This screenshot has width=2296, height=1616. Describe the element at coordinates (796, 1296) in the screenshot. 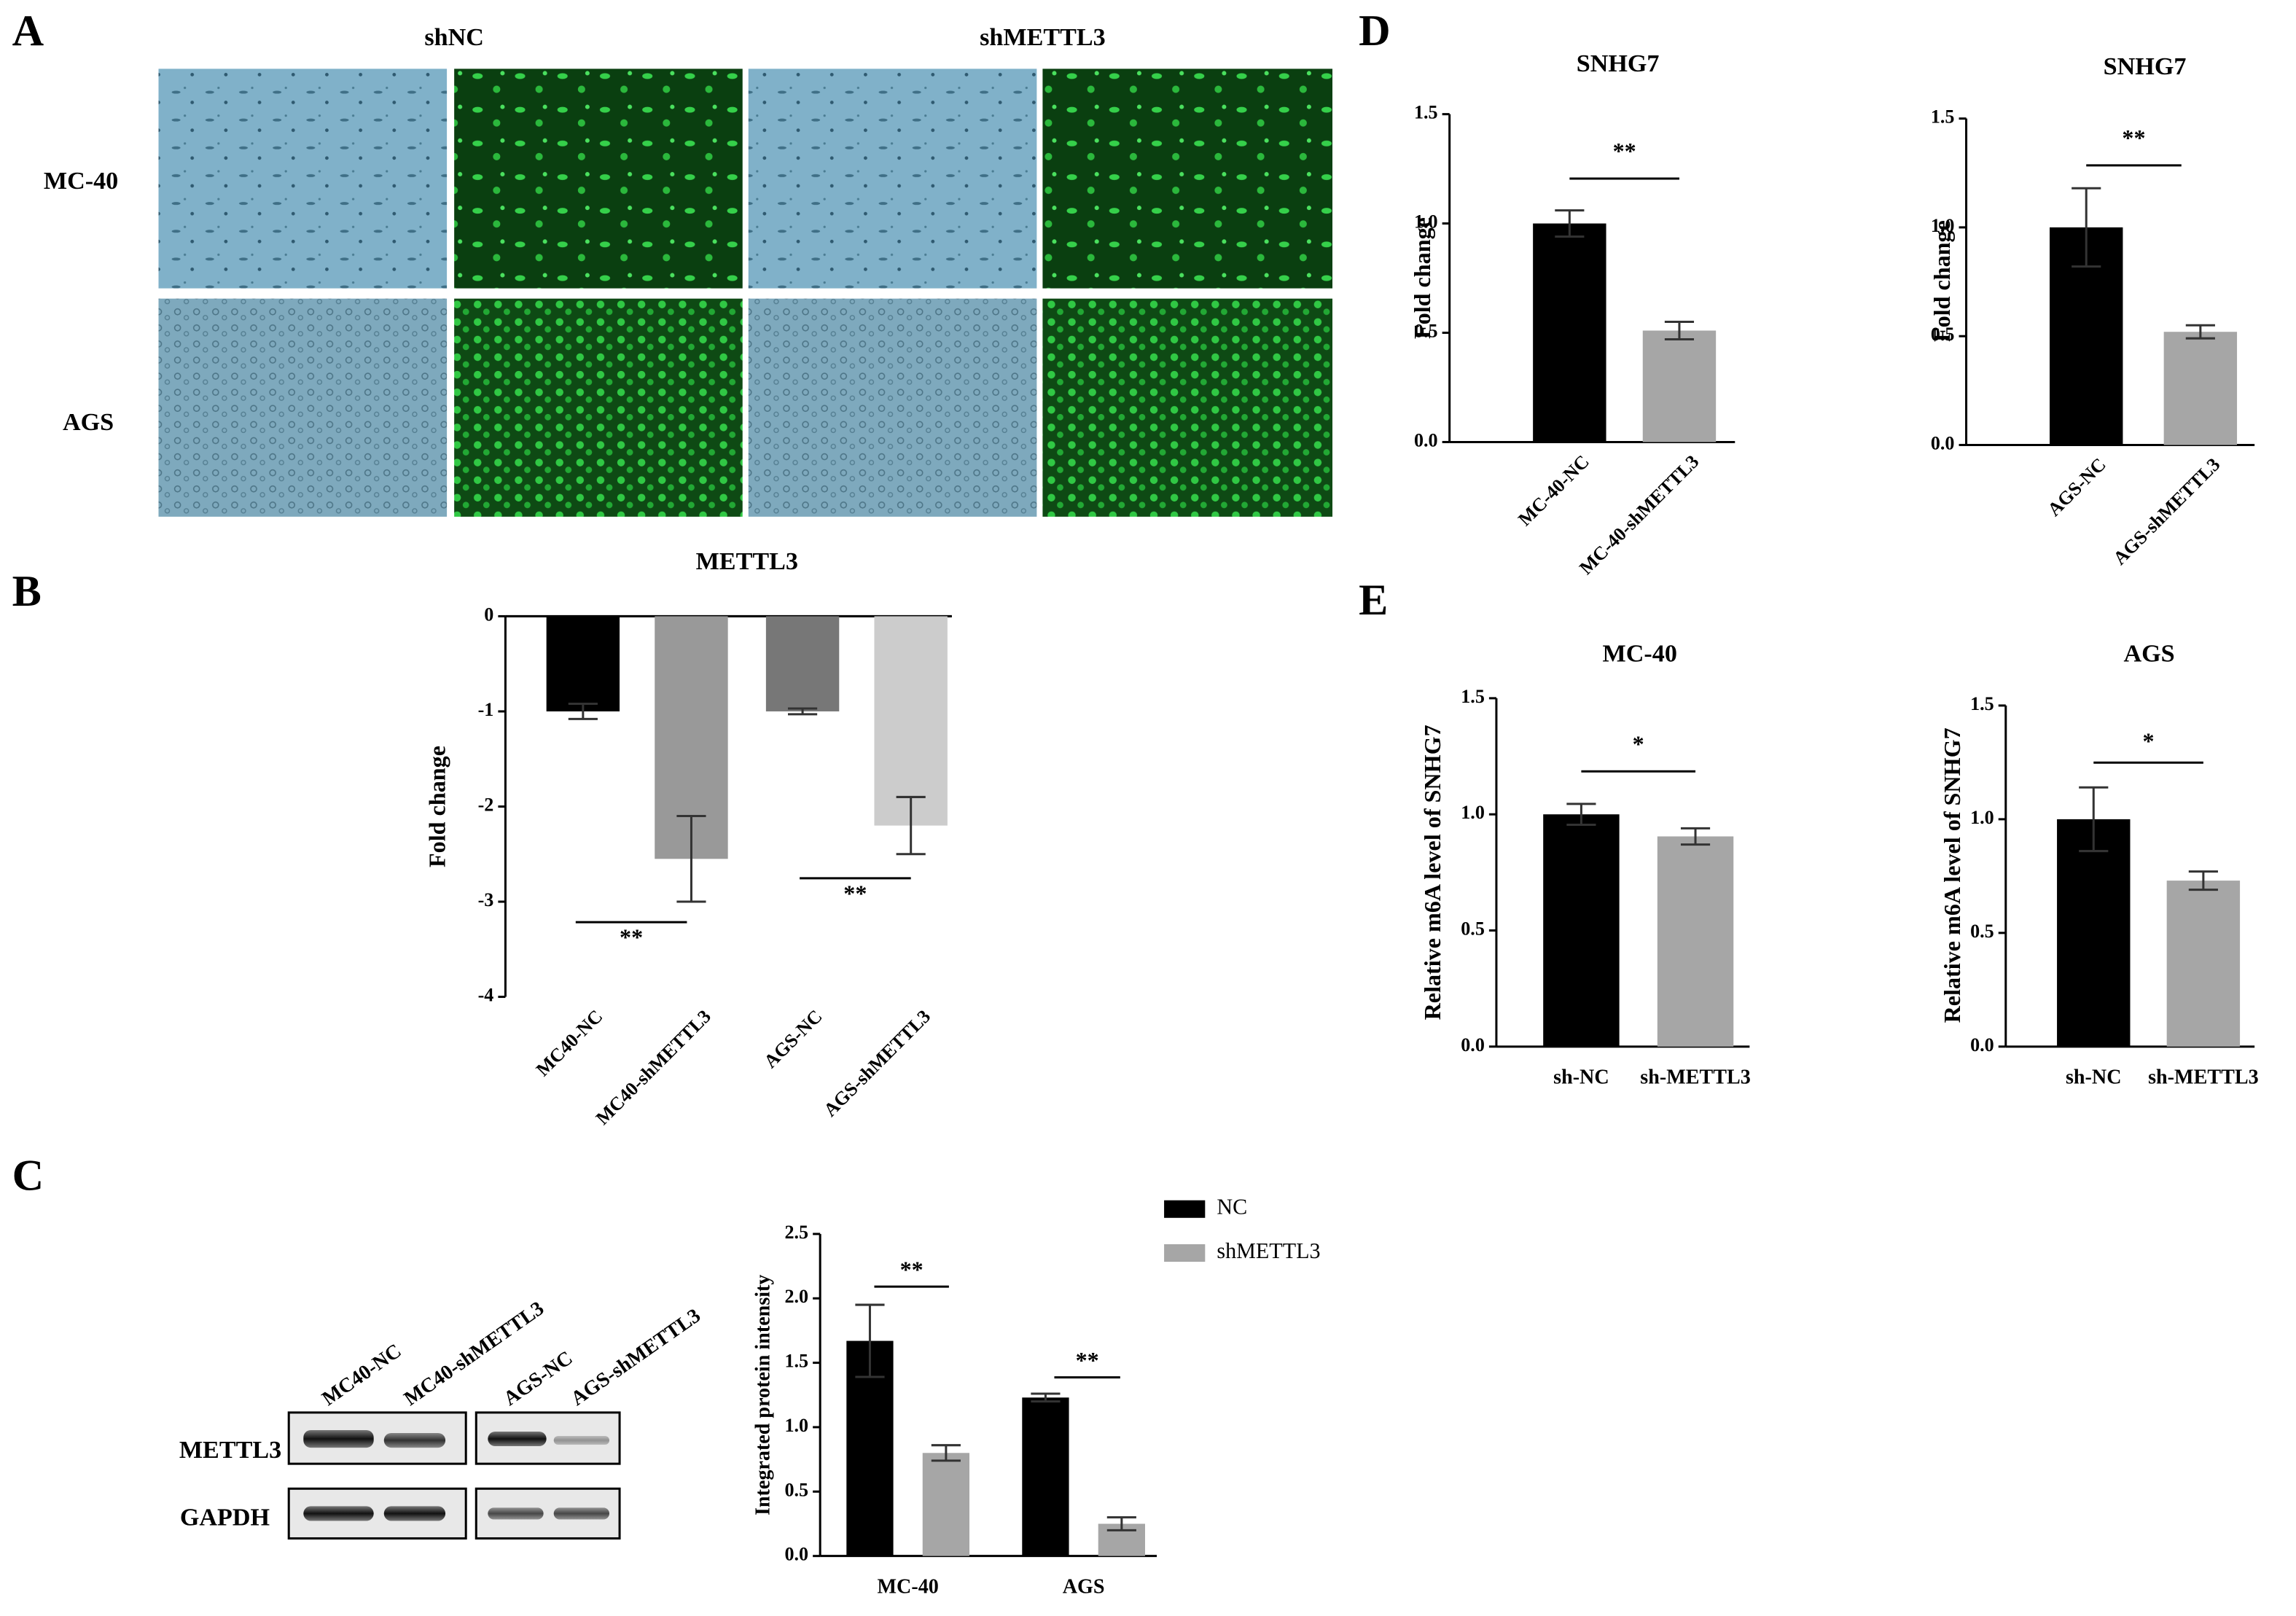

I see `y-tick-label: 2.0` at that location.